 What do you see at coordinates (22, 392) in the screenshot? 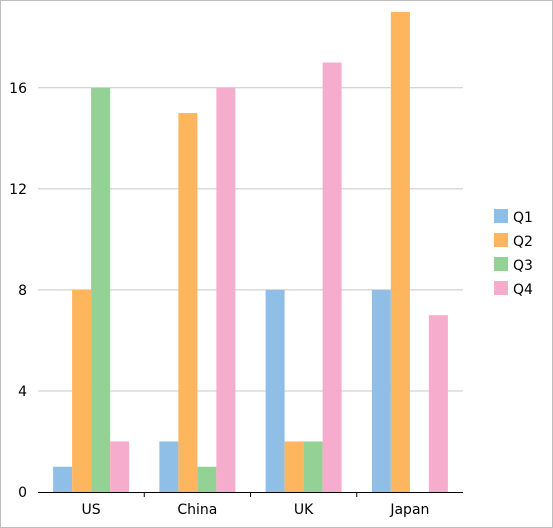
I see `y-tick-label: 4` at bounding box center [22, 392].